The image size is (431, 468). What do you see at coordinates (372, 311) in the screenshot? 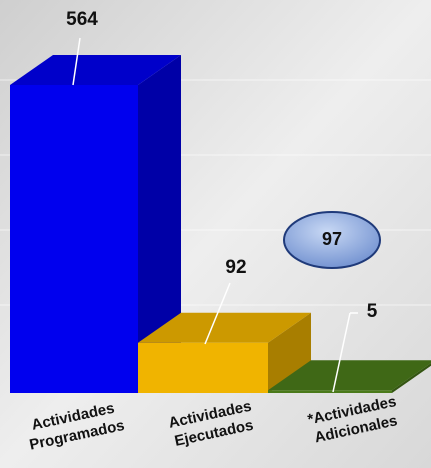
I see `value-label: 5` at bounding box center [372, 311].